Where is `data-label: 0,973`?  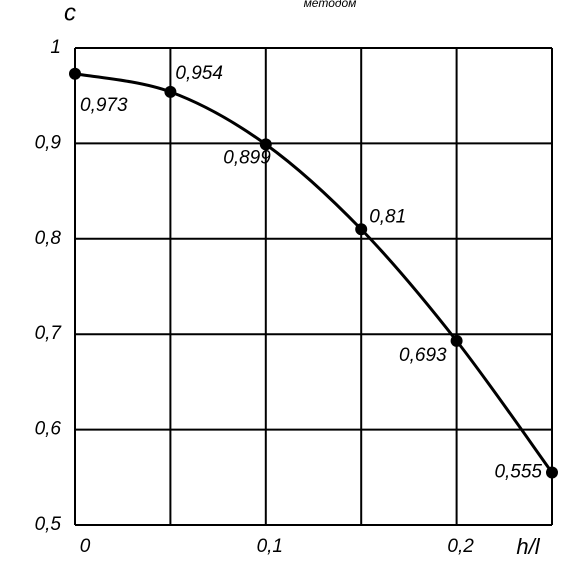
data-label: 0,973 is located at coordinates (104, 105).